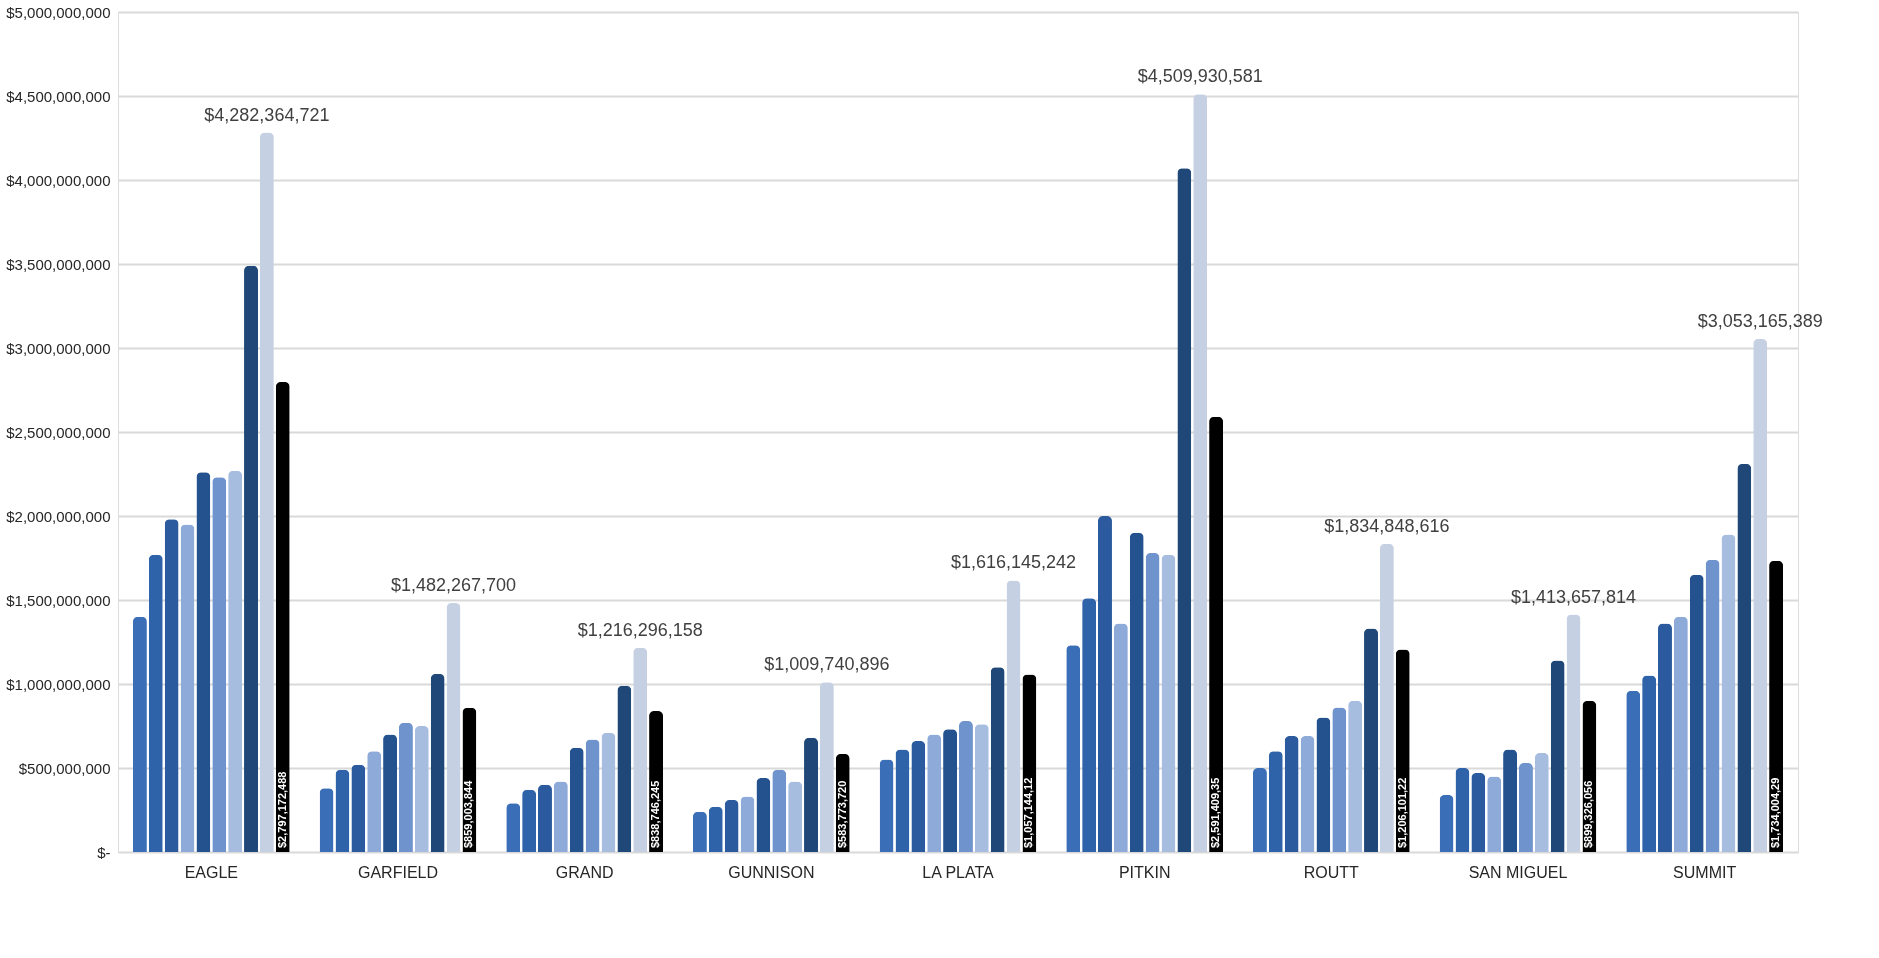  Describe the element at coordinates (267, 114) in the screenshot. I see `data-label: $4,282,364,721` at that location.